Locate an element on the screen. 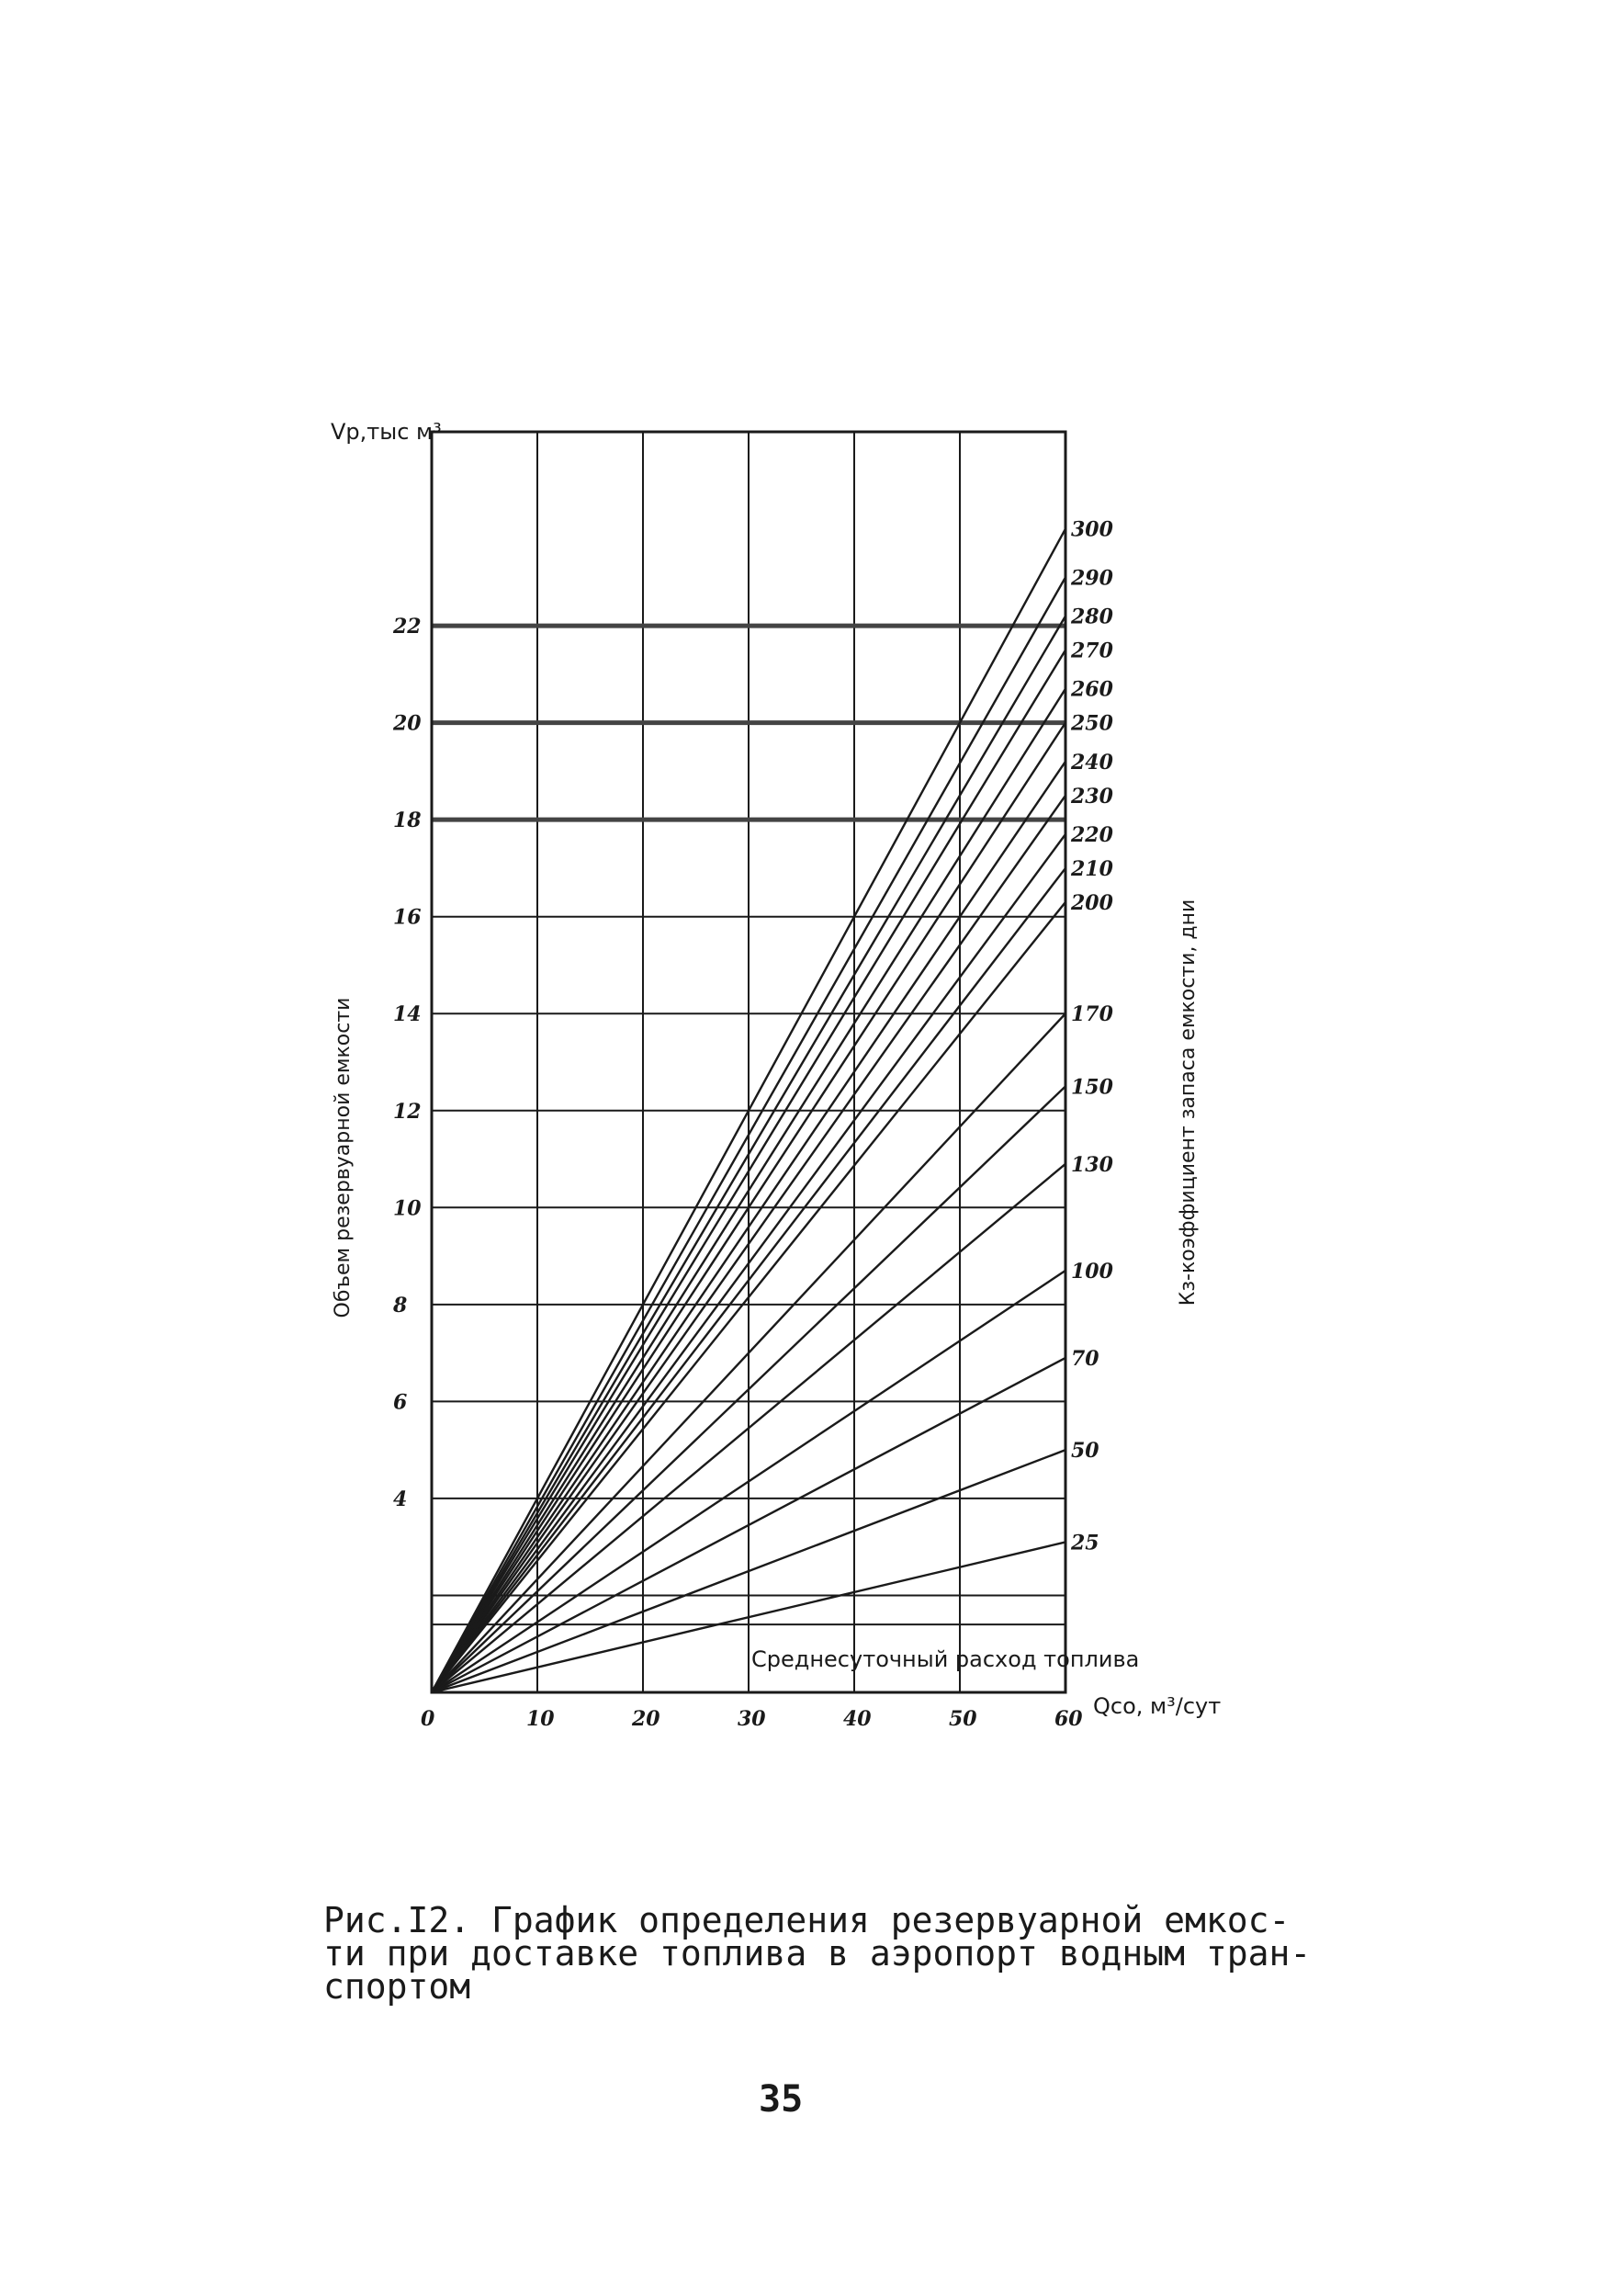 The width and height of the screenshot is (1612, 2296). caption-line-3: спортом is located at coordinates (397, 1986).